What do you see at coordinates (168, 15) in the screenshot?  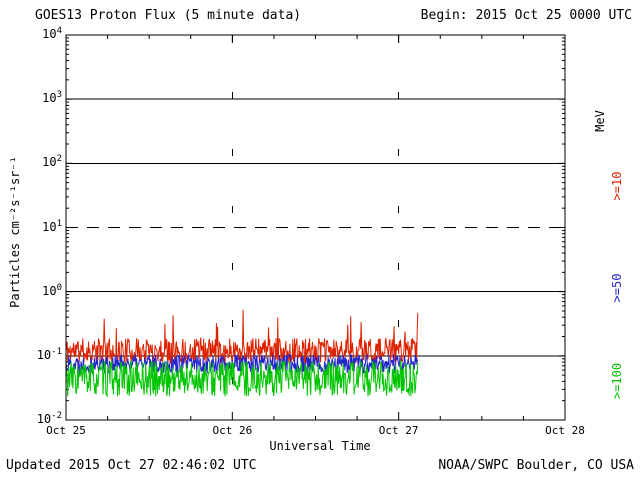 I see `chart-title: GOES13 Proton Flux (5 minute data)` at bounding box center [168, 15].